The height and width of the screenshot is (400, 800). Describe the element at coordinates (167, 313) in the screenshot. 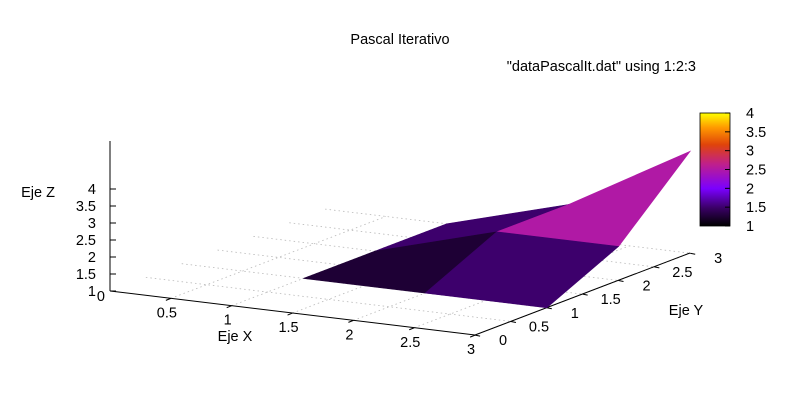

I see `x-tick-label: 0.5` at that location.